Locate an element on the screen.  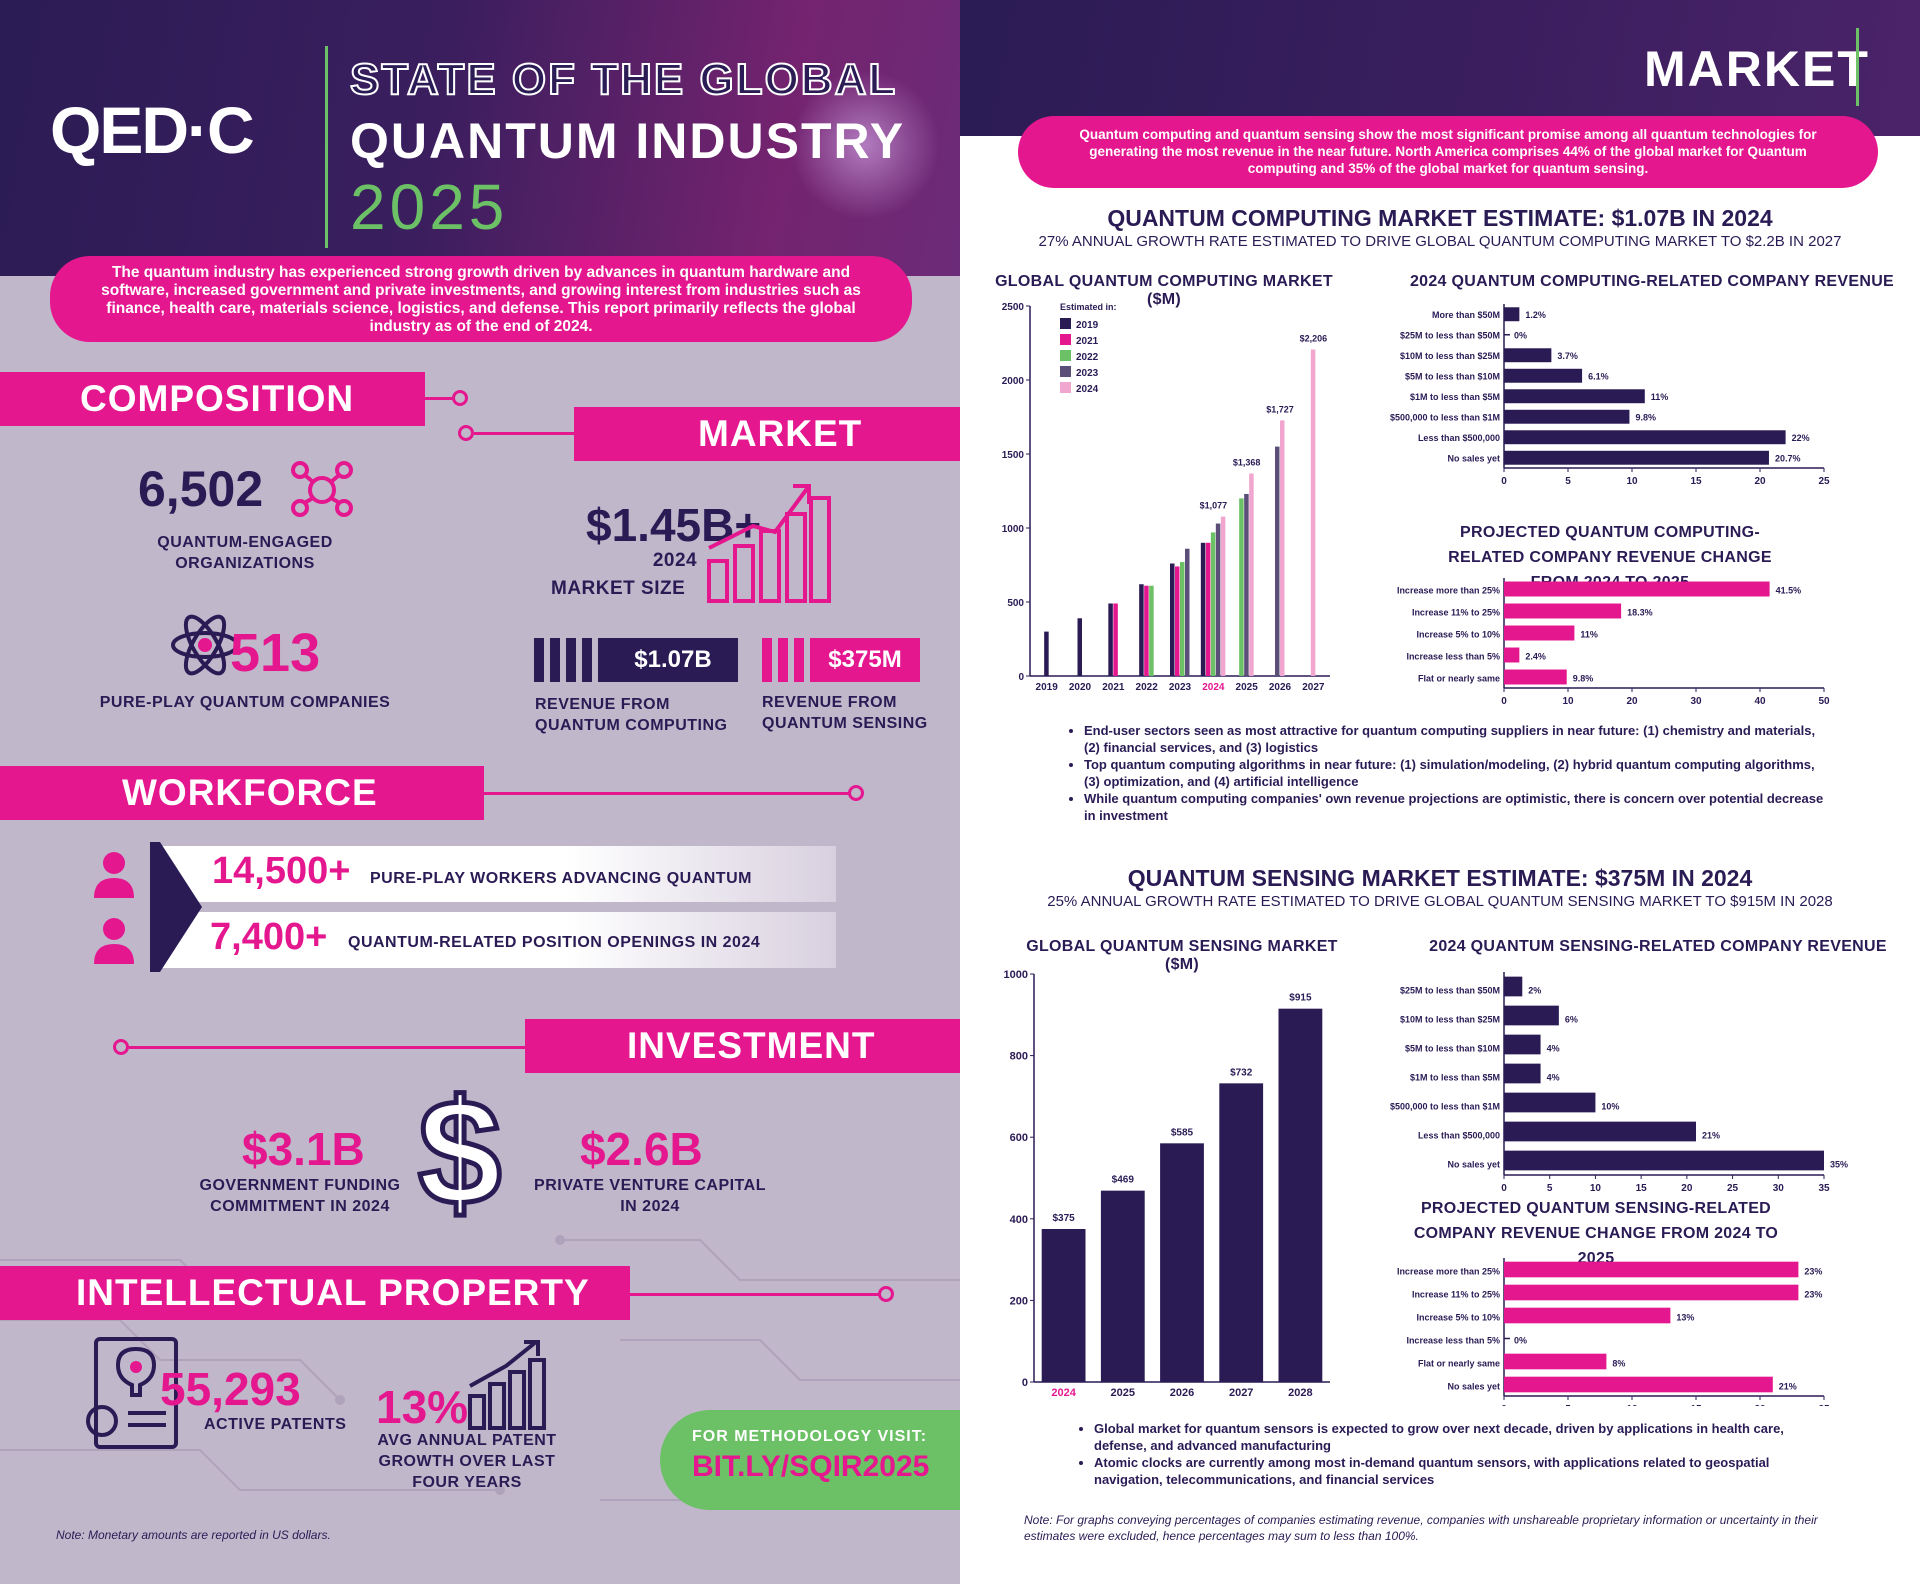
methodology-link: FOR METHODOLOGY VISIT: BIT.LY/SQIR2025 is located at coordinates (810, 1460).